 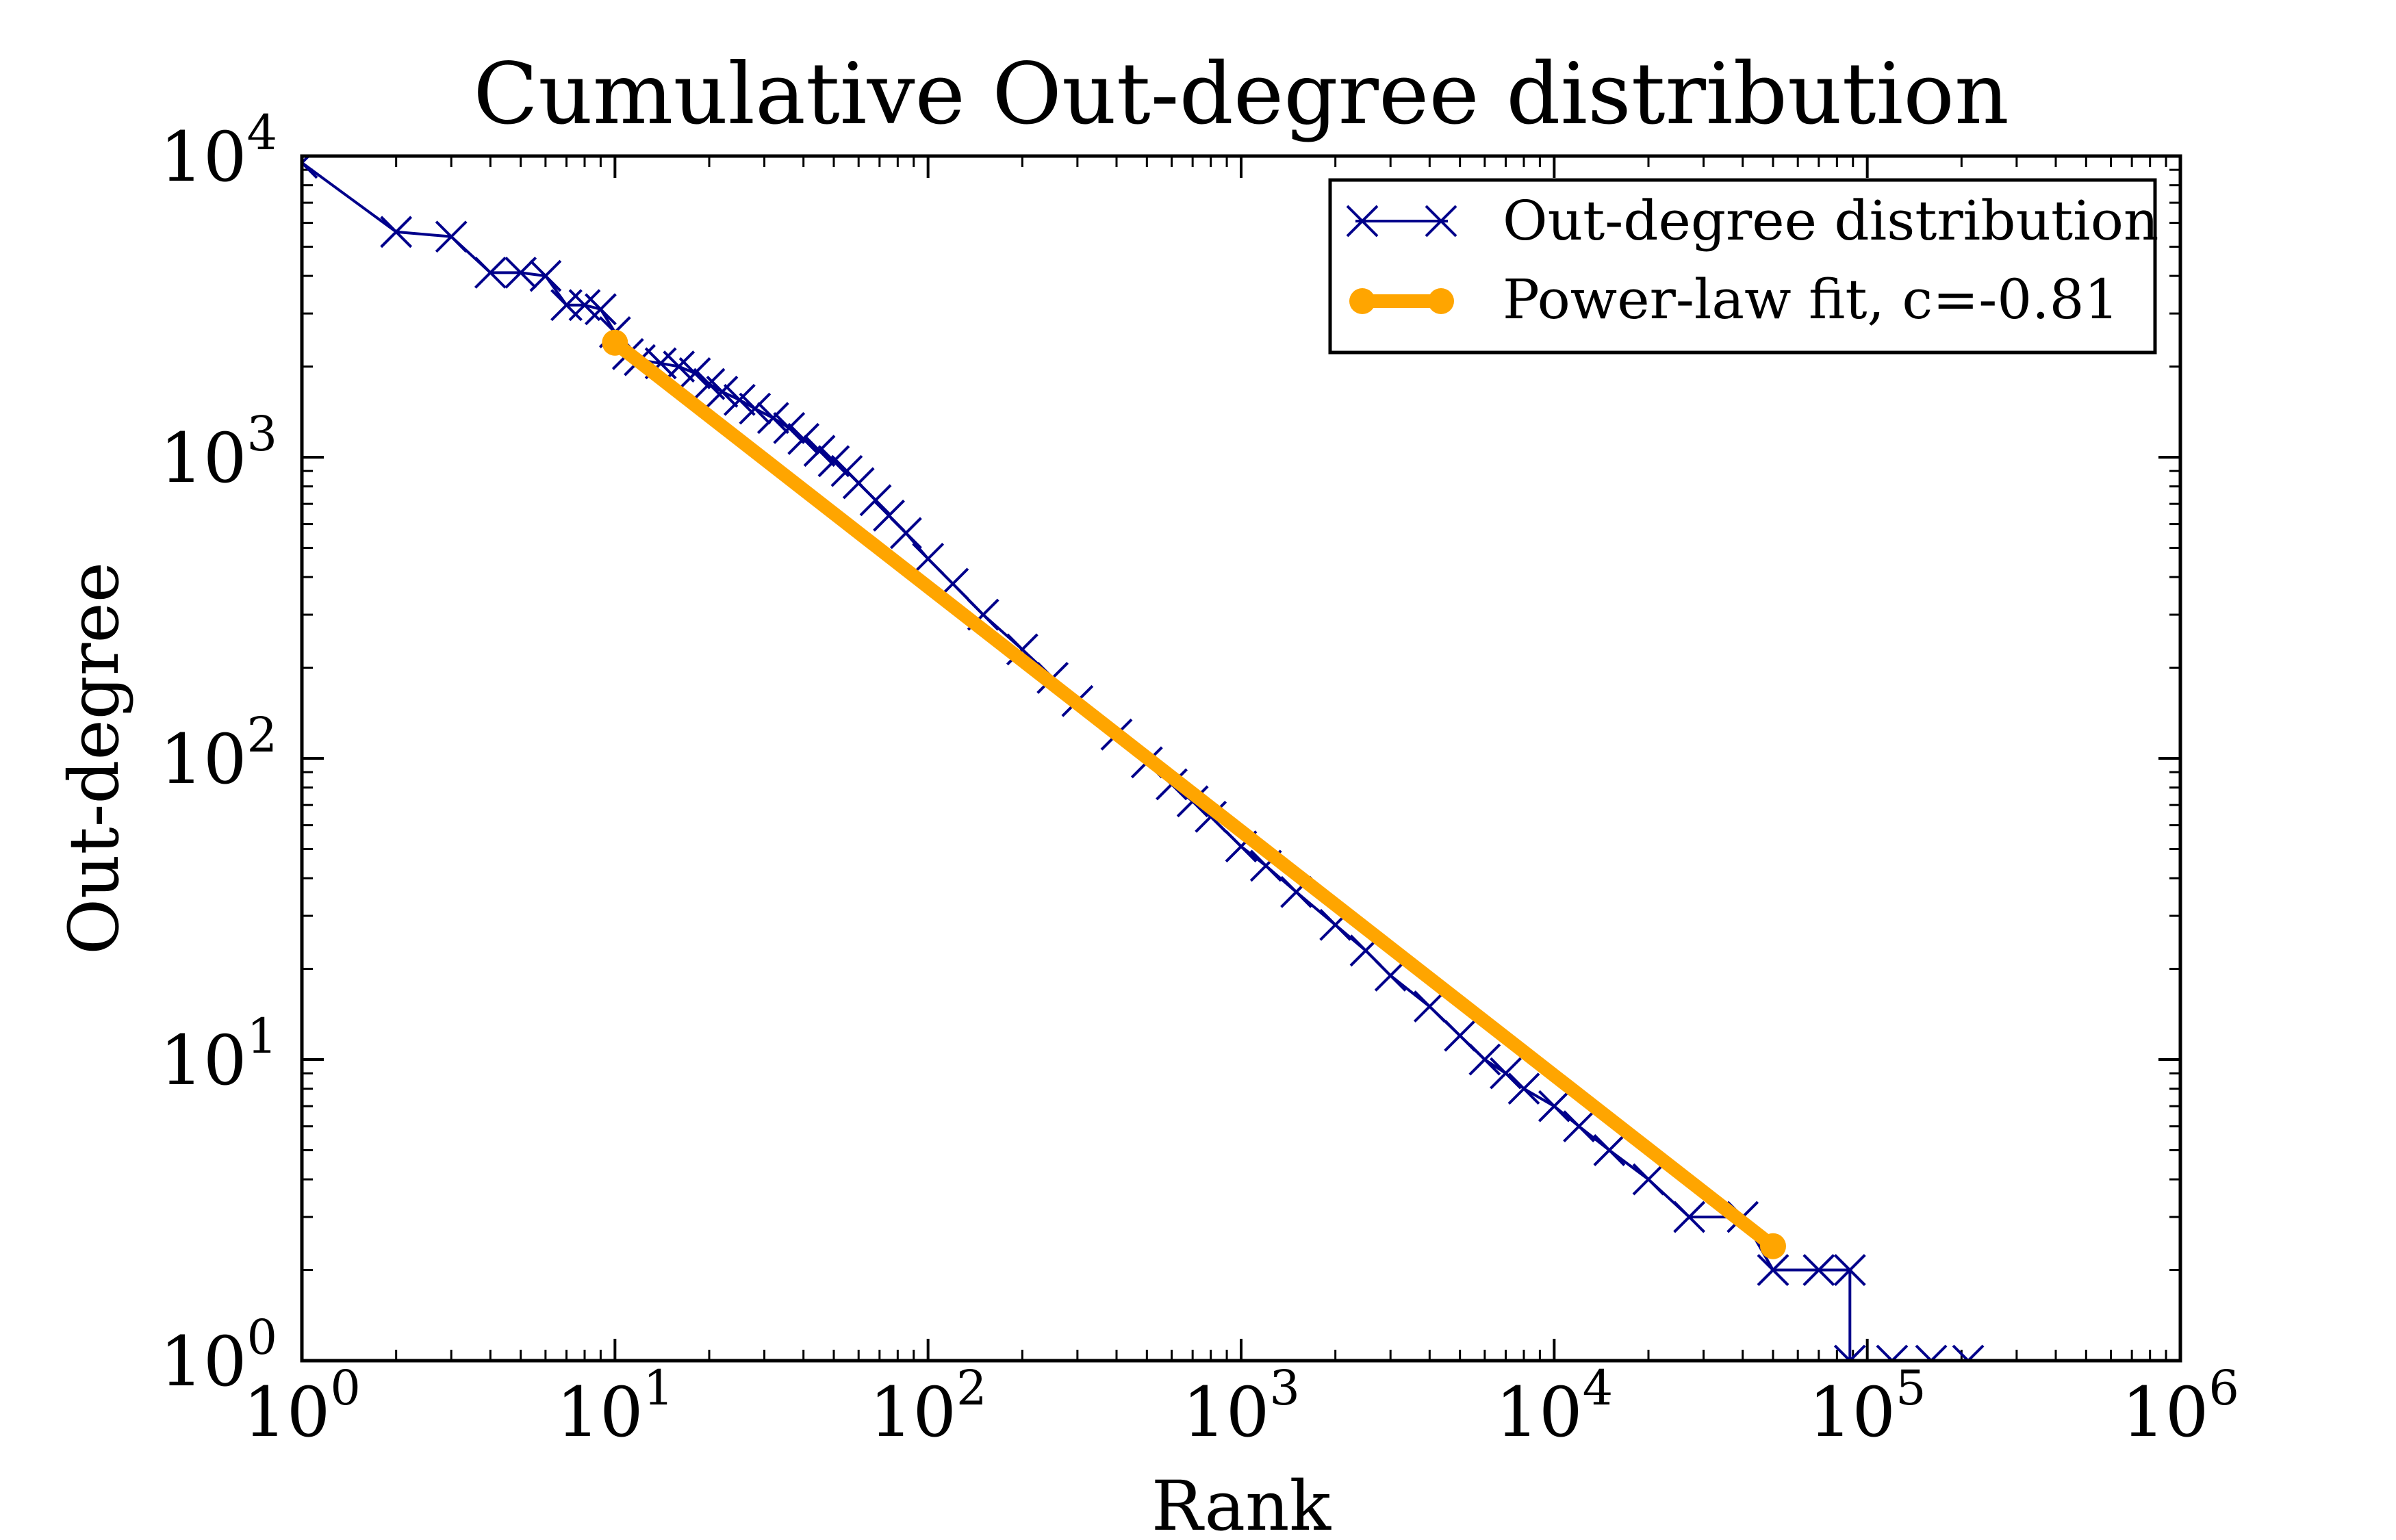 I want to click on legend-label-out-degree: Out-degree distribution, so click(x=1830, y=221).